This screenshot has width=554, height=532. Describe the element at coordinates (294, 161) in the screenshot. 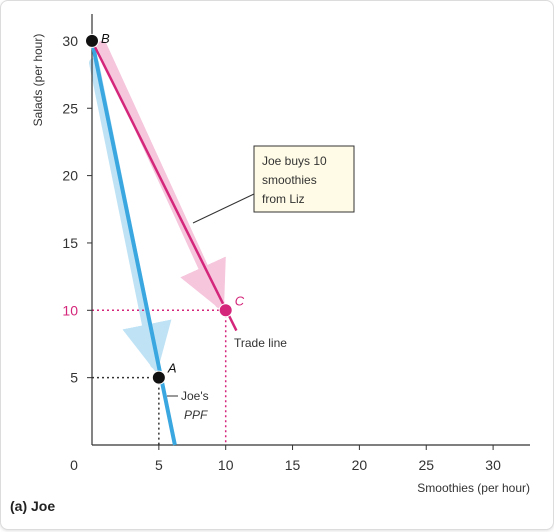

I see `callout-text-line: Joe buys 10` at that location.